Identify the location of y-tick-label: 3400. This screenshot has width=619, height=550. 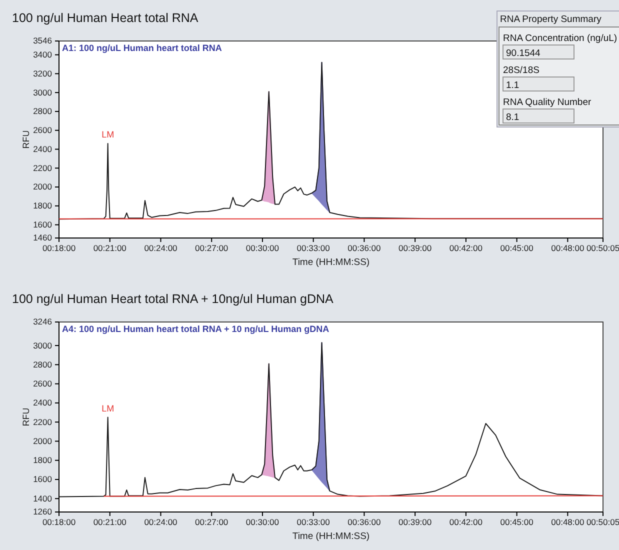
(42, 55).